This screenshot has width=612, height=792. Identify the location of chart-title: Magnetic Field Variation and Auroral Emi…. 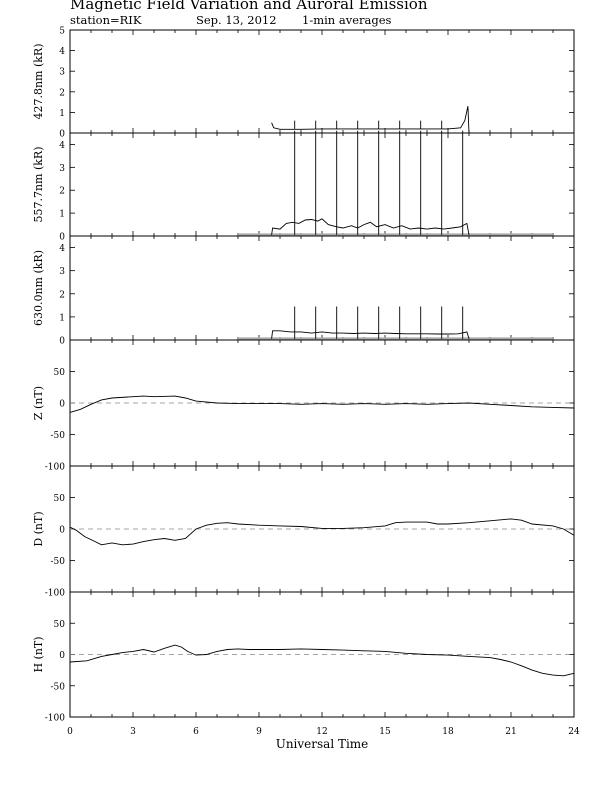
(249, 6).